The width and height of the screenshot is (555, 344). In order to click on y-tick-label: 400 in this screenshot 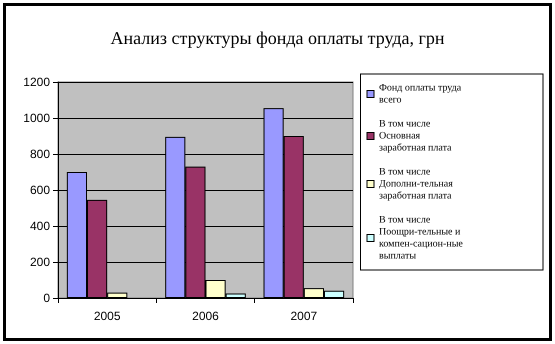, I will do `click(40, 226)`.